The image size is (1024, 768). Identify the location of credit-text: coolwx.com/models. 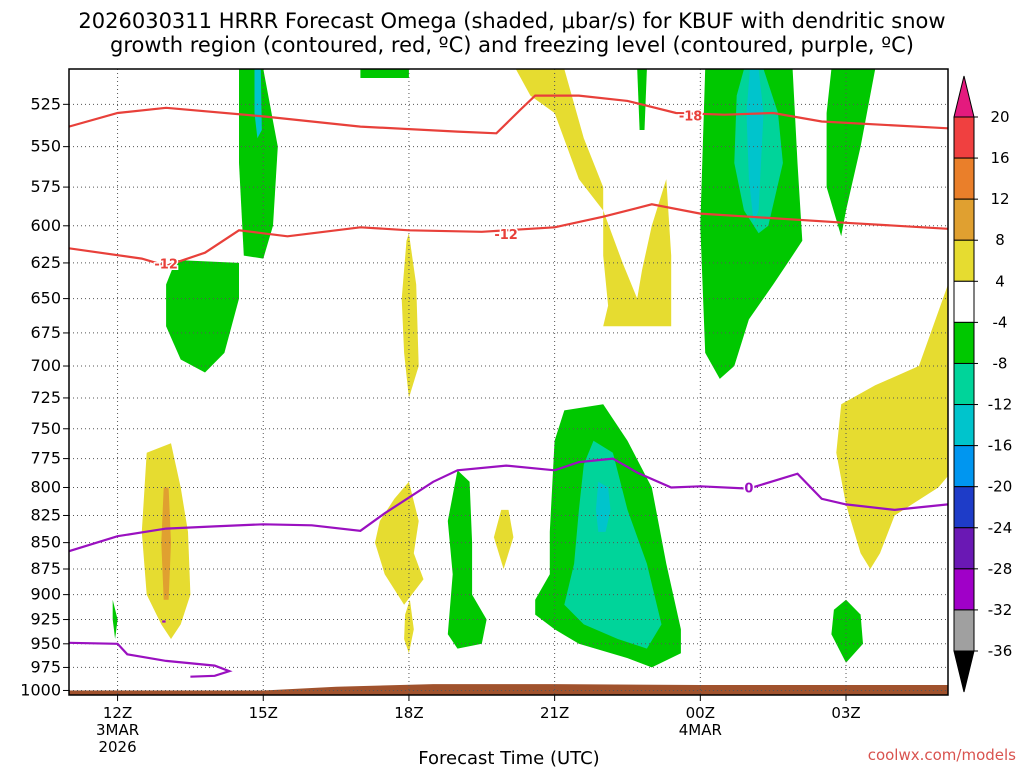
(942, 755).